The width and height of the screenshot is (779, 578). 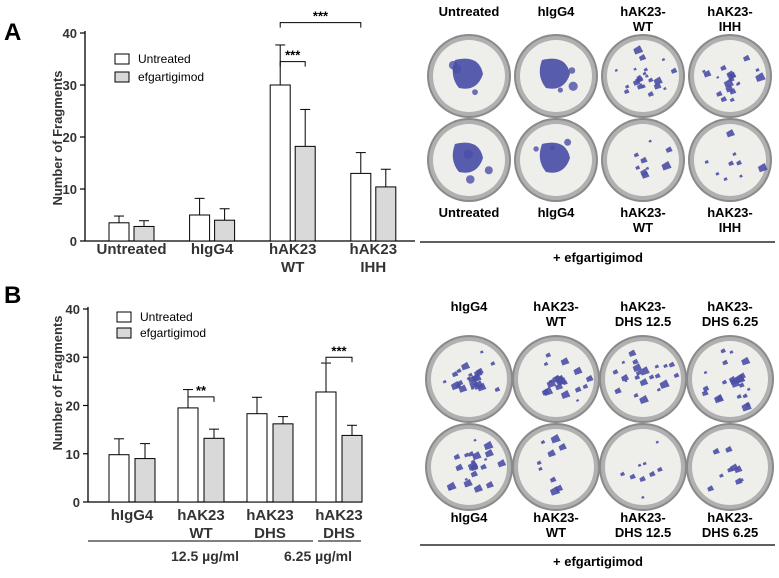 I want to click on group-label-6-25: 6.25 µg/ml, so click(x=318, y=556).